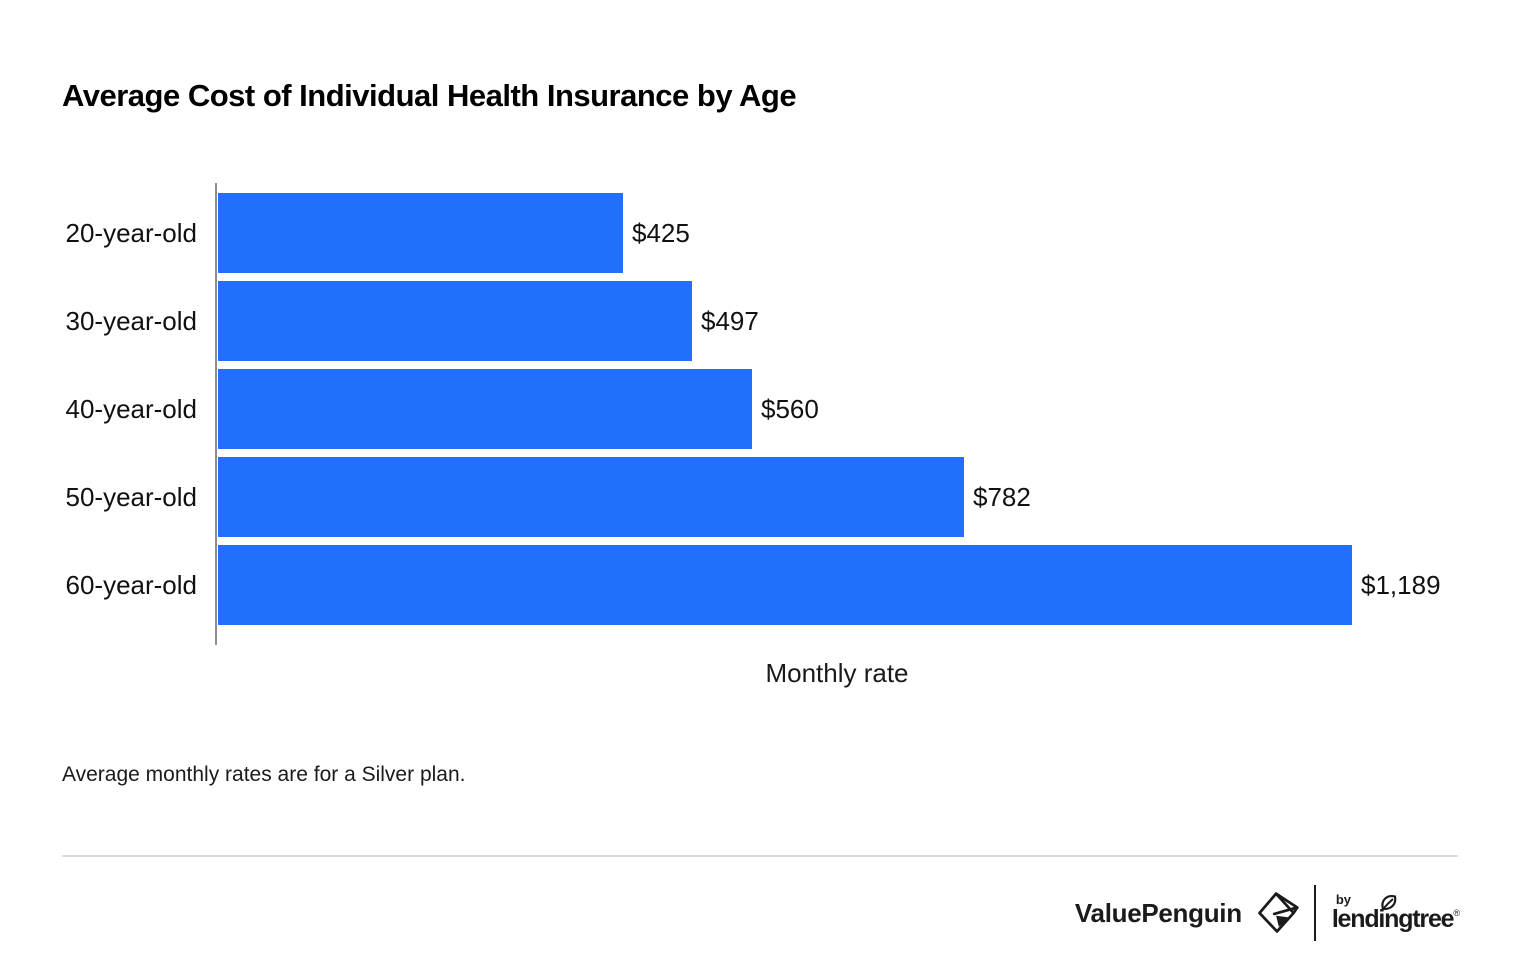  What do you see at coordinates (1343, 899) in the screenshot?
I see `by-label: by` at bounding box center [1343, 899].